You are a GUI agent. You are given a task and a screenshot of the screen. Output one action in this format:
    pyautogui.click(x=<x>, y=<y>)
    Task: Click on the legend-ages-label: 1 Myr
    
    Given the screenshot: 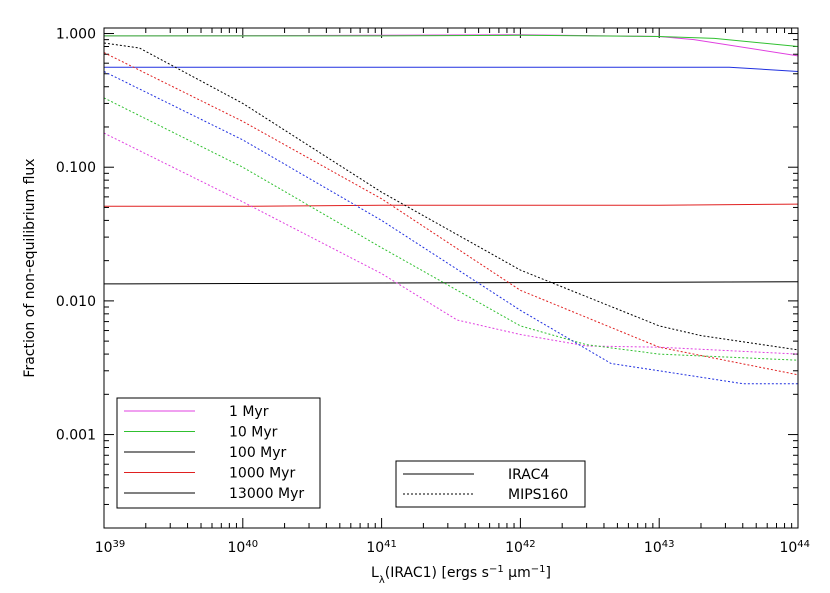 What is the action you would take?
    pyautogui.click(x=249, y=412)
    